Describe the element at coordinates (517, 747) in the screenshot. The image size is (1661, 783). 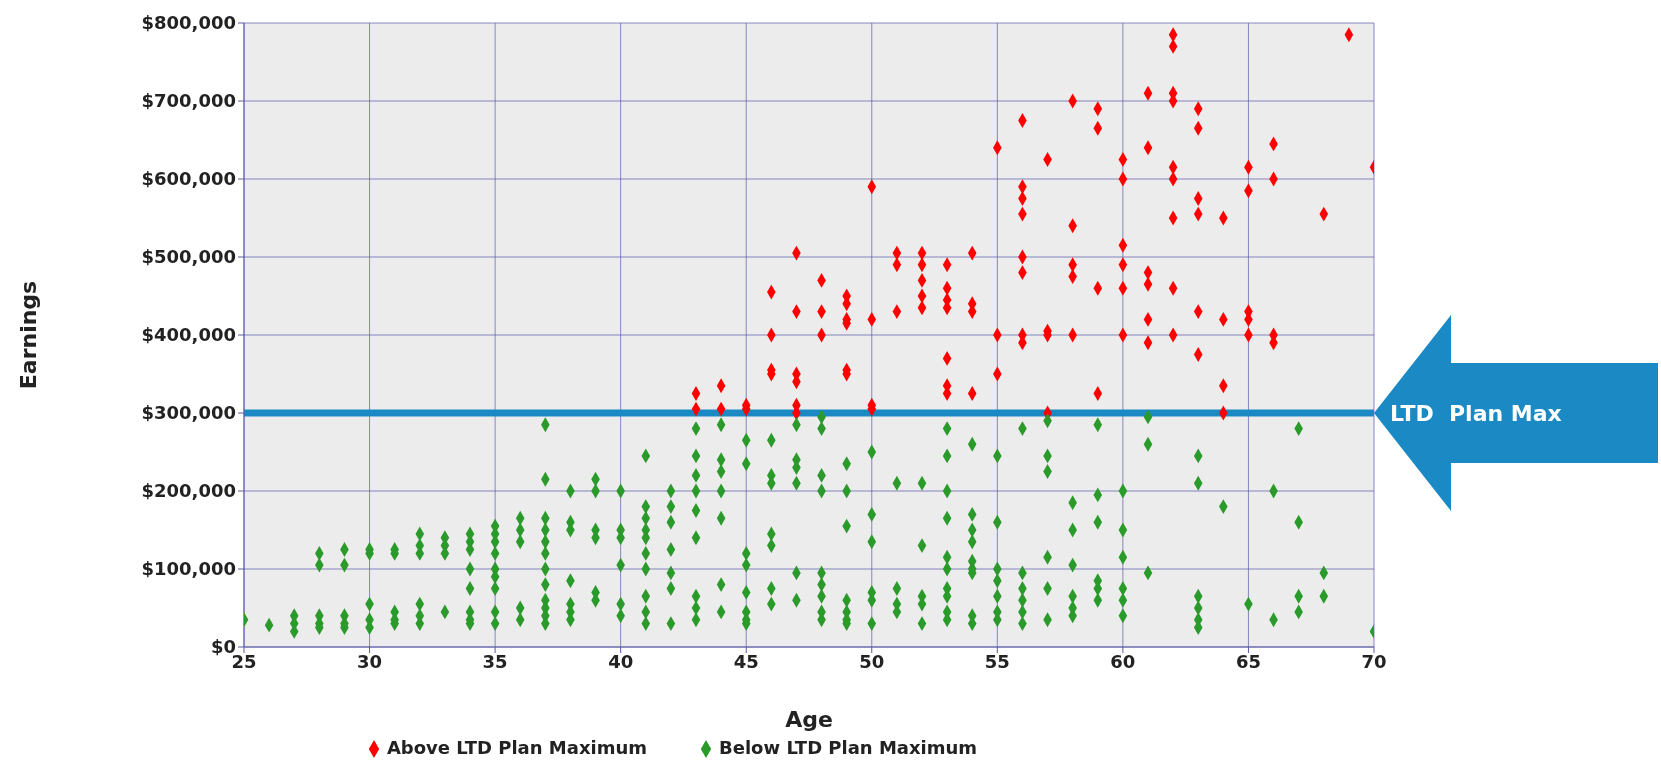
I see `legend-label: Above LTD Plan Maximum` at that location.